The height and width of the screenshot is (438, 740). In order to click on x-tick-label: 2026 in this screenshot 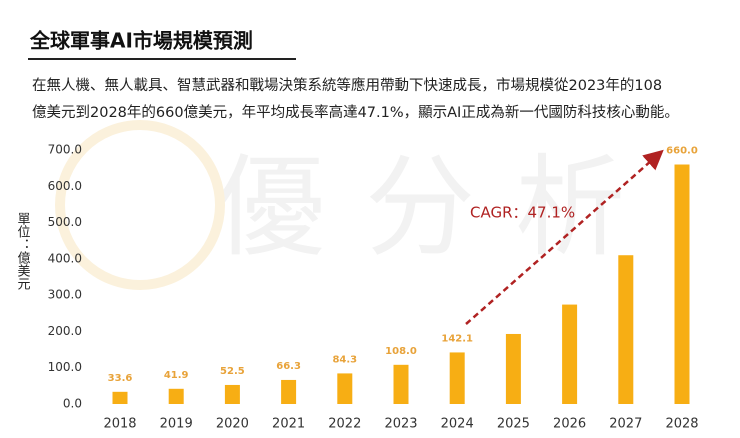, I will do `click(569, 424)`.